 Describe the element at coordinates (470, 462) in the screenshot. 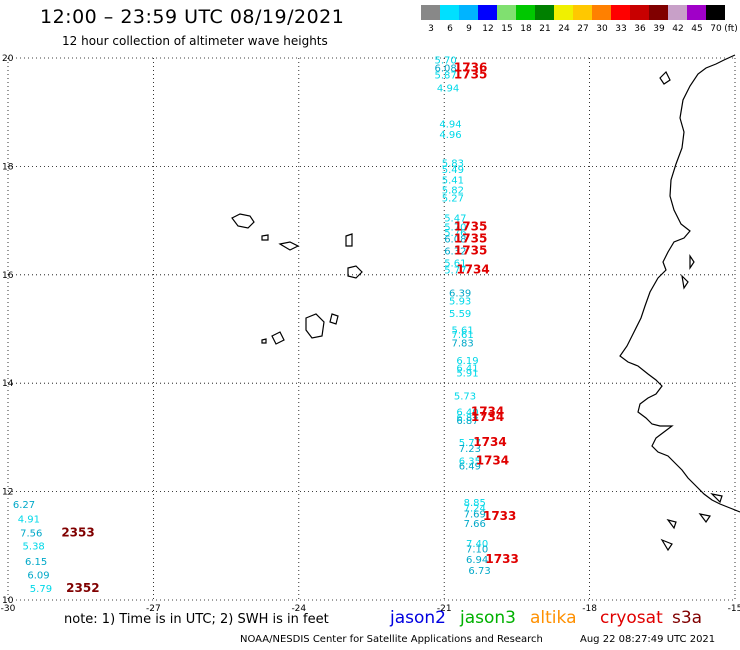

I see `wave-height-value: 6.35` at that location.